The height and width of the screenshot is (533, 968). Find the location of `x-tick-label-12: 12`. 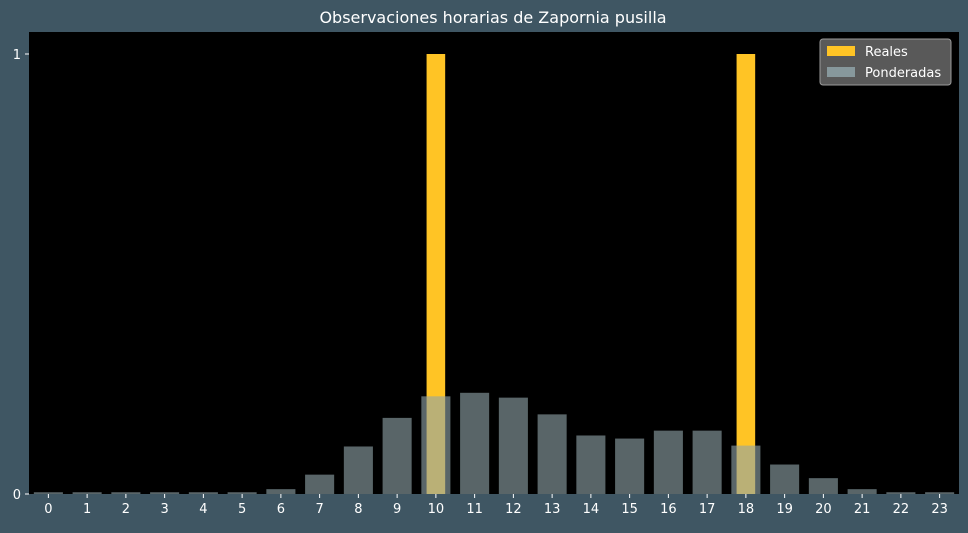

x-tick-label-12: 12 is located at coordinates (513, 509).